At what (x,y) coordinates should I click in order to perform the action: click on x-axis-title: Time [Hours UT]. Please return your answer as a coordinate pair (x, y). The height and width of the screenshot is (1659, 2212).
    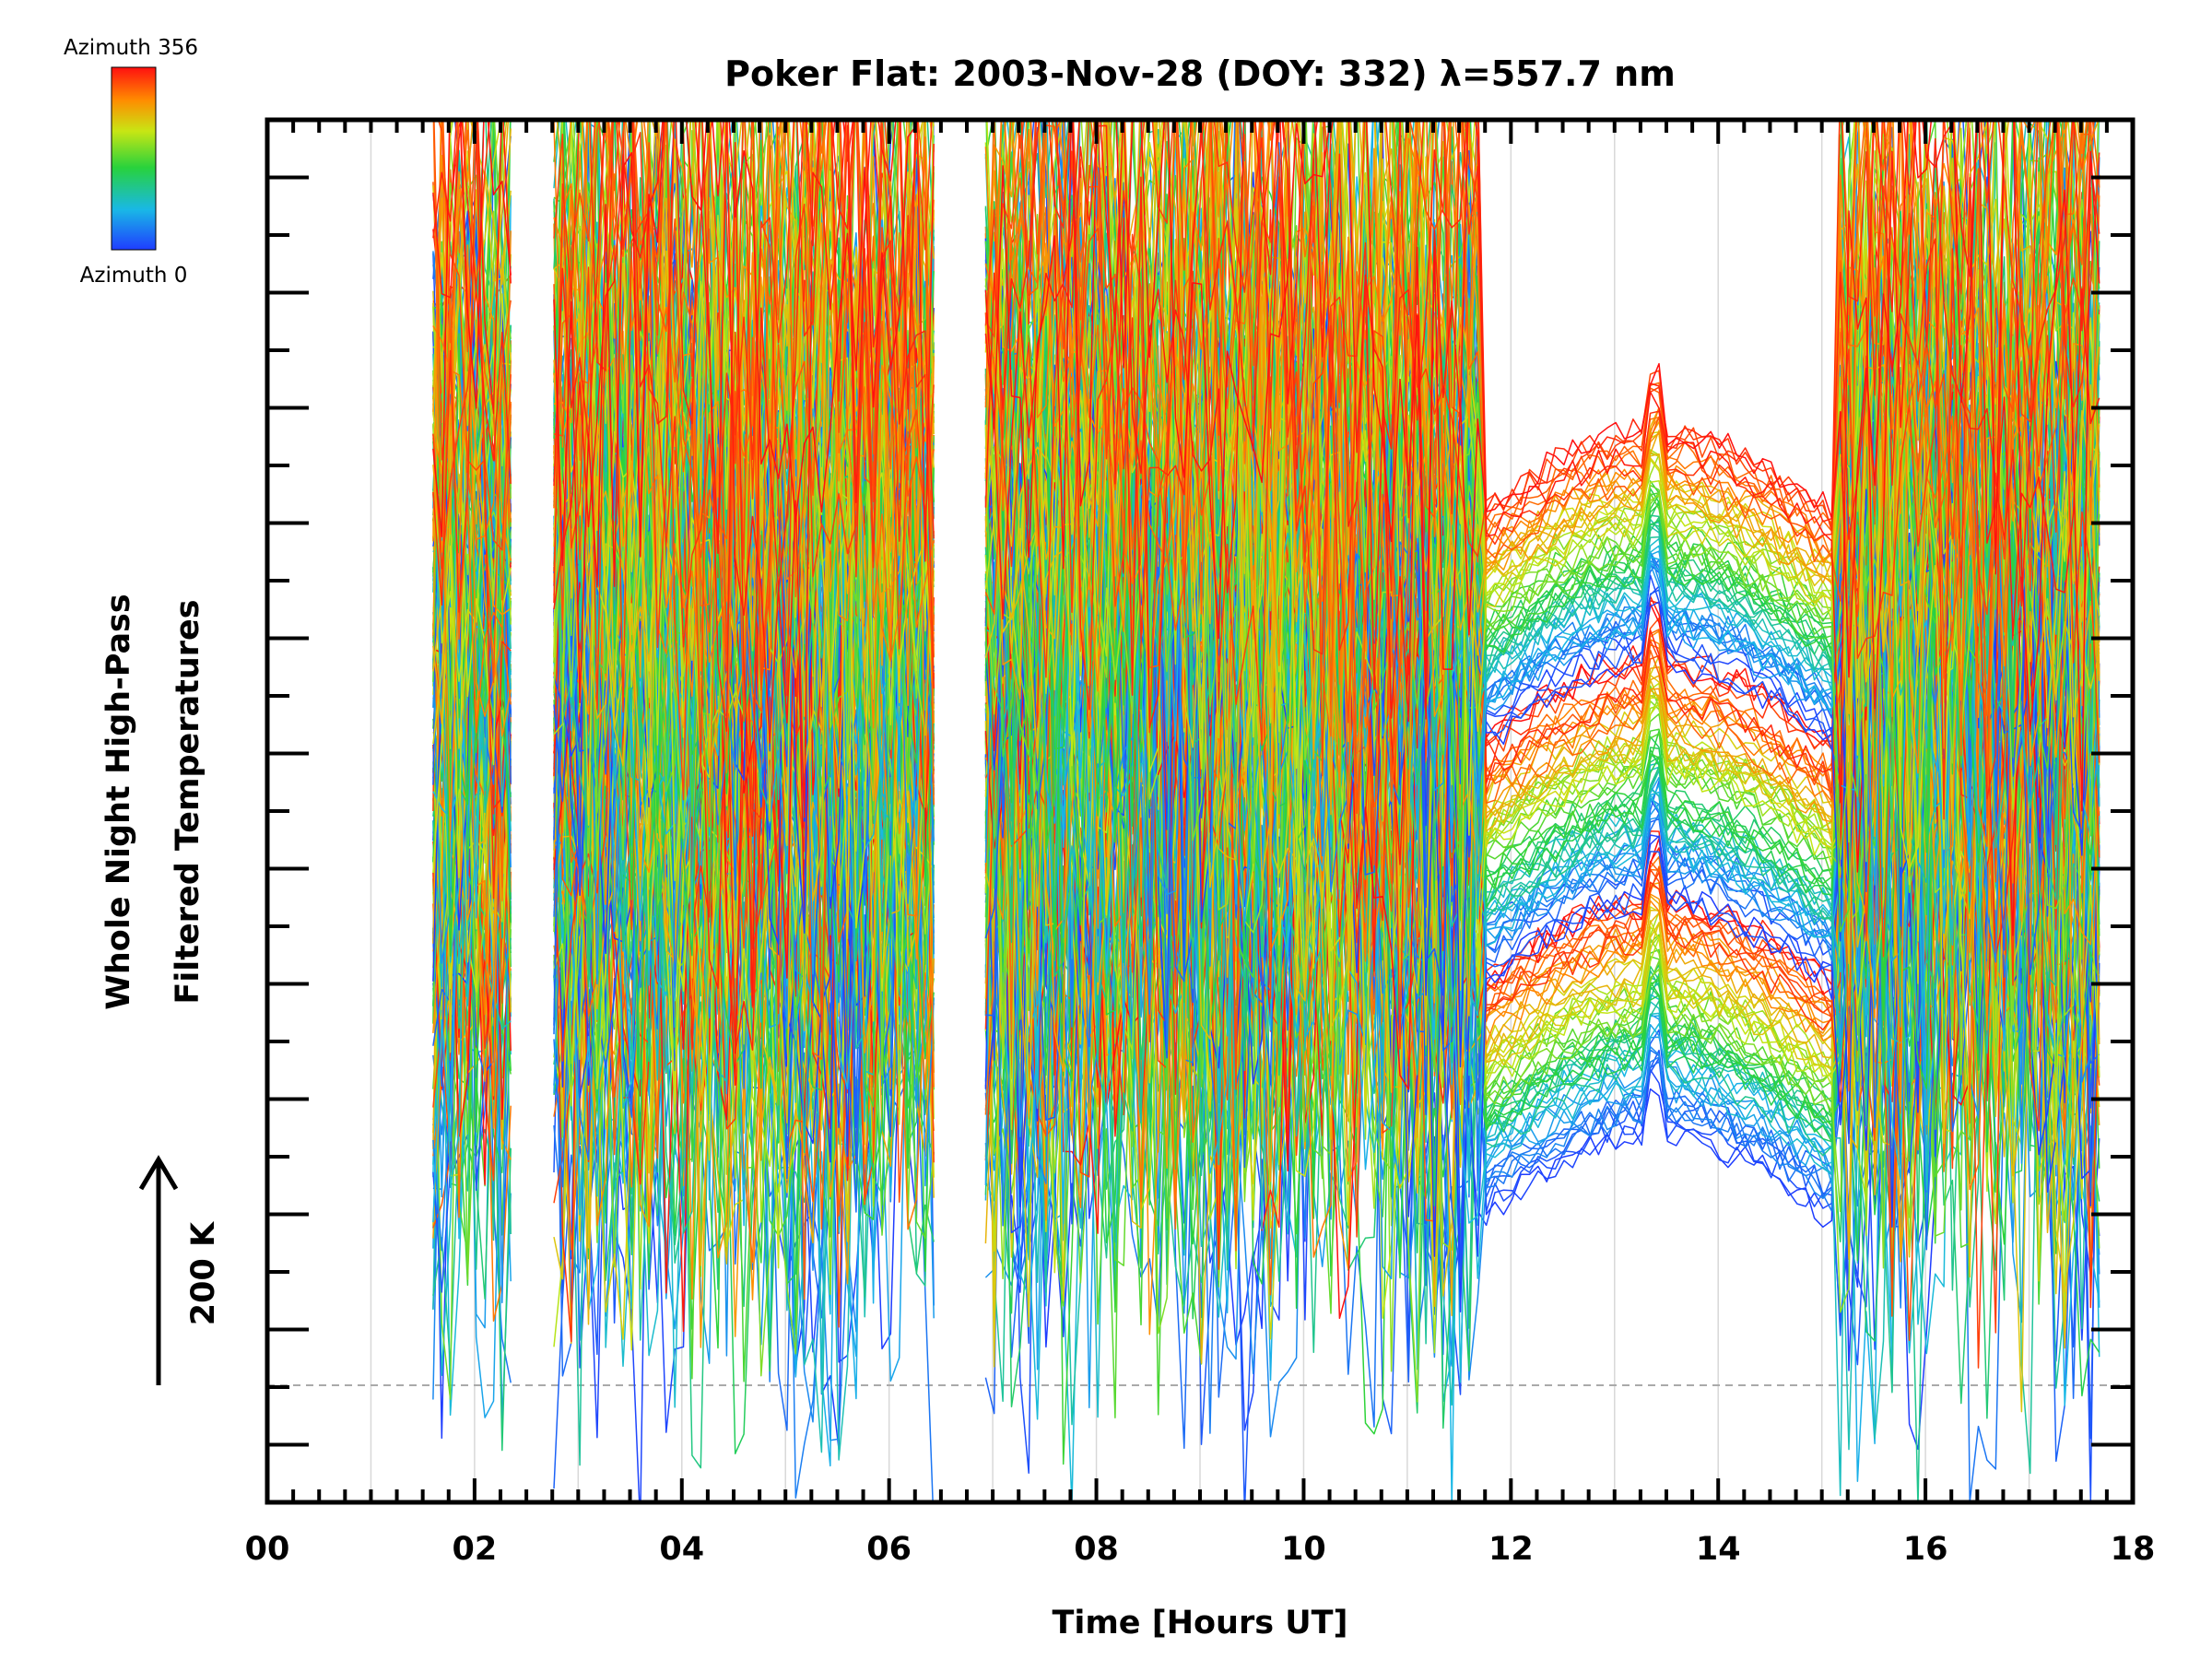
    Looking at the image, I should click on (1199, 1623).